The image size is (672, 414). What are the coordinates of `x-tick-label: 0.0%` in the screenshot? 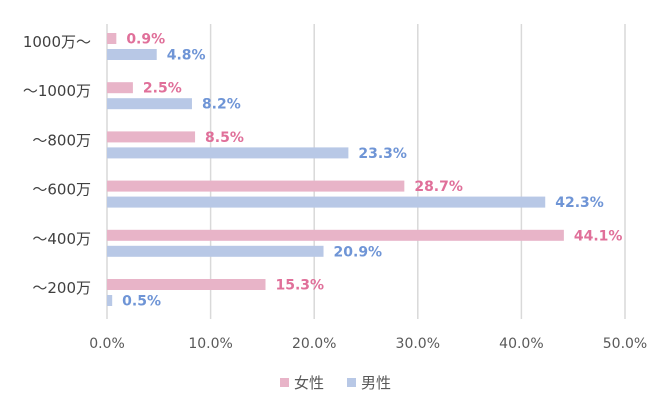 It's located at (107, 344).